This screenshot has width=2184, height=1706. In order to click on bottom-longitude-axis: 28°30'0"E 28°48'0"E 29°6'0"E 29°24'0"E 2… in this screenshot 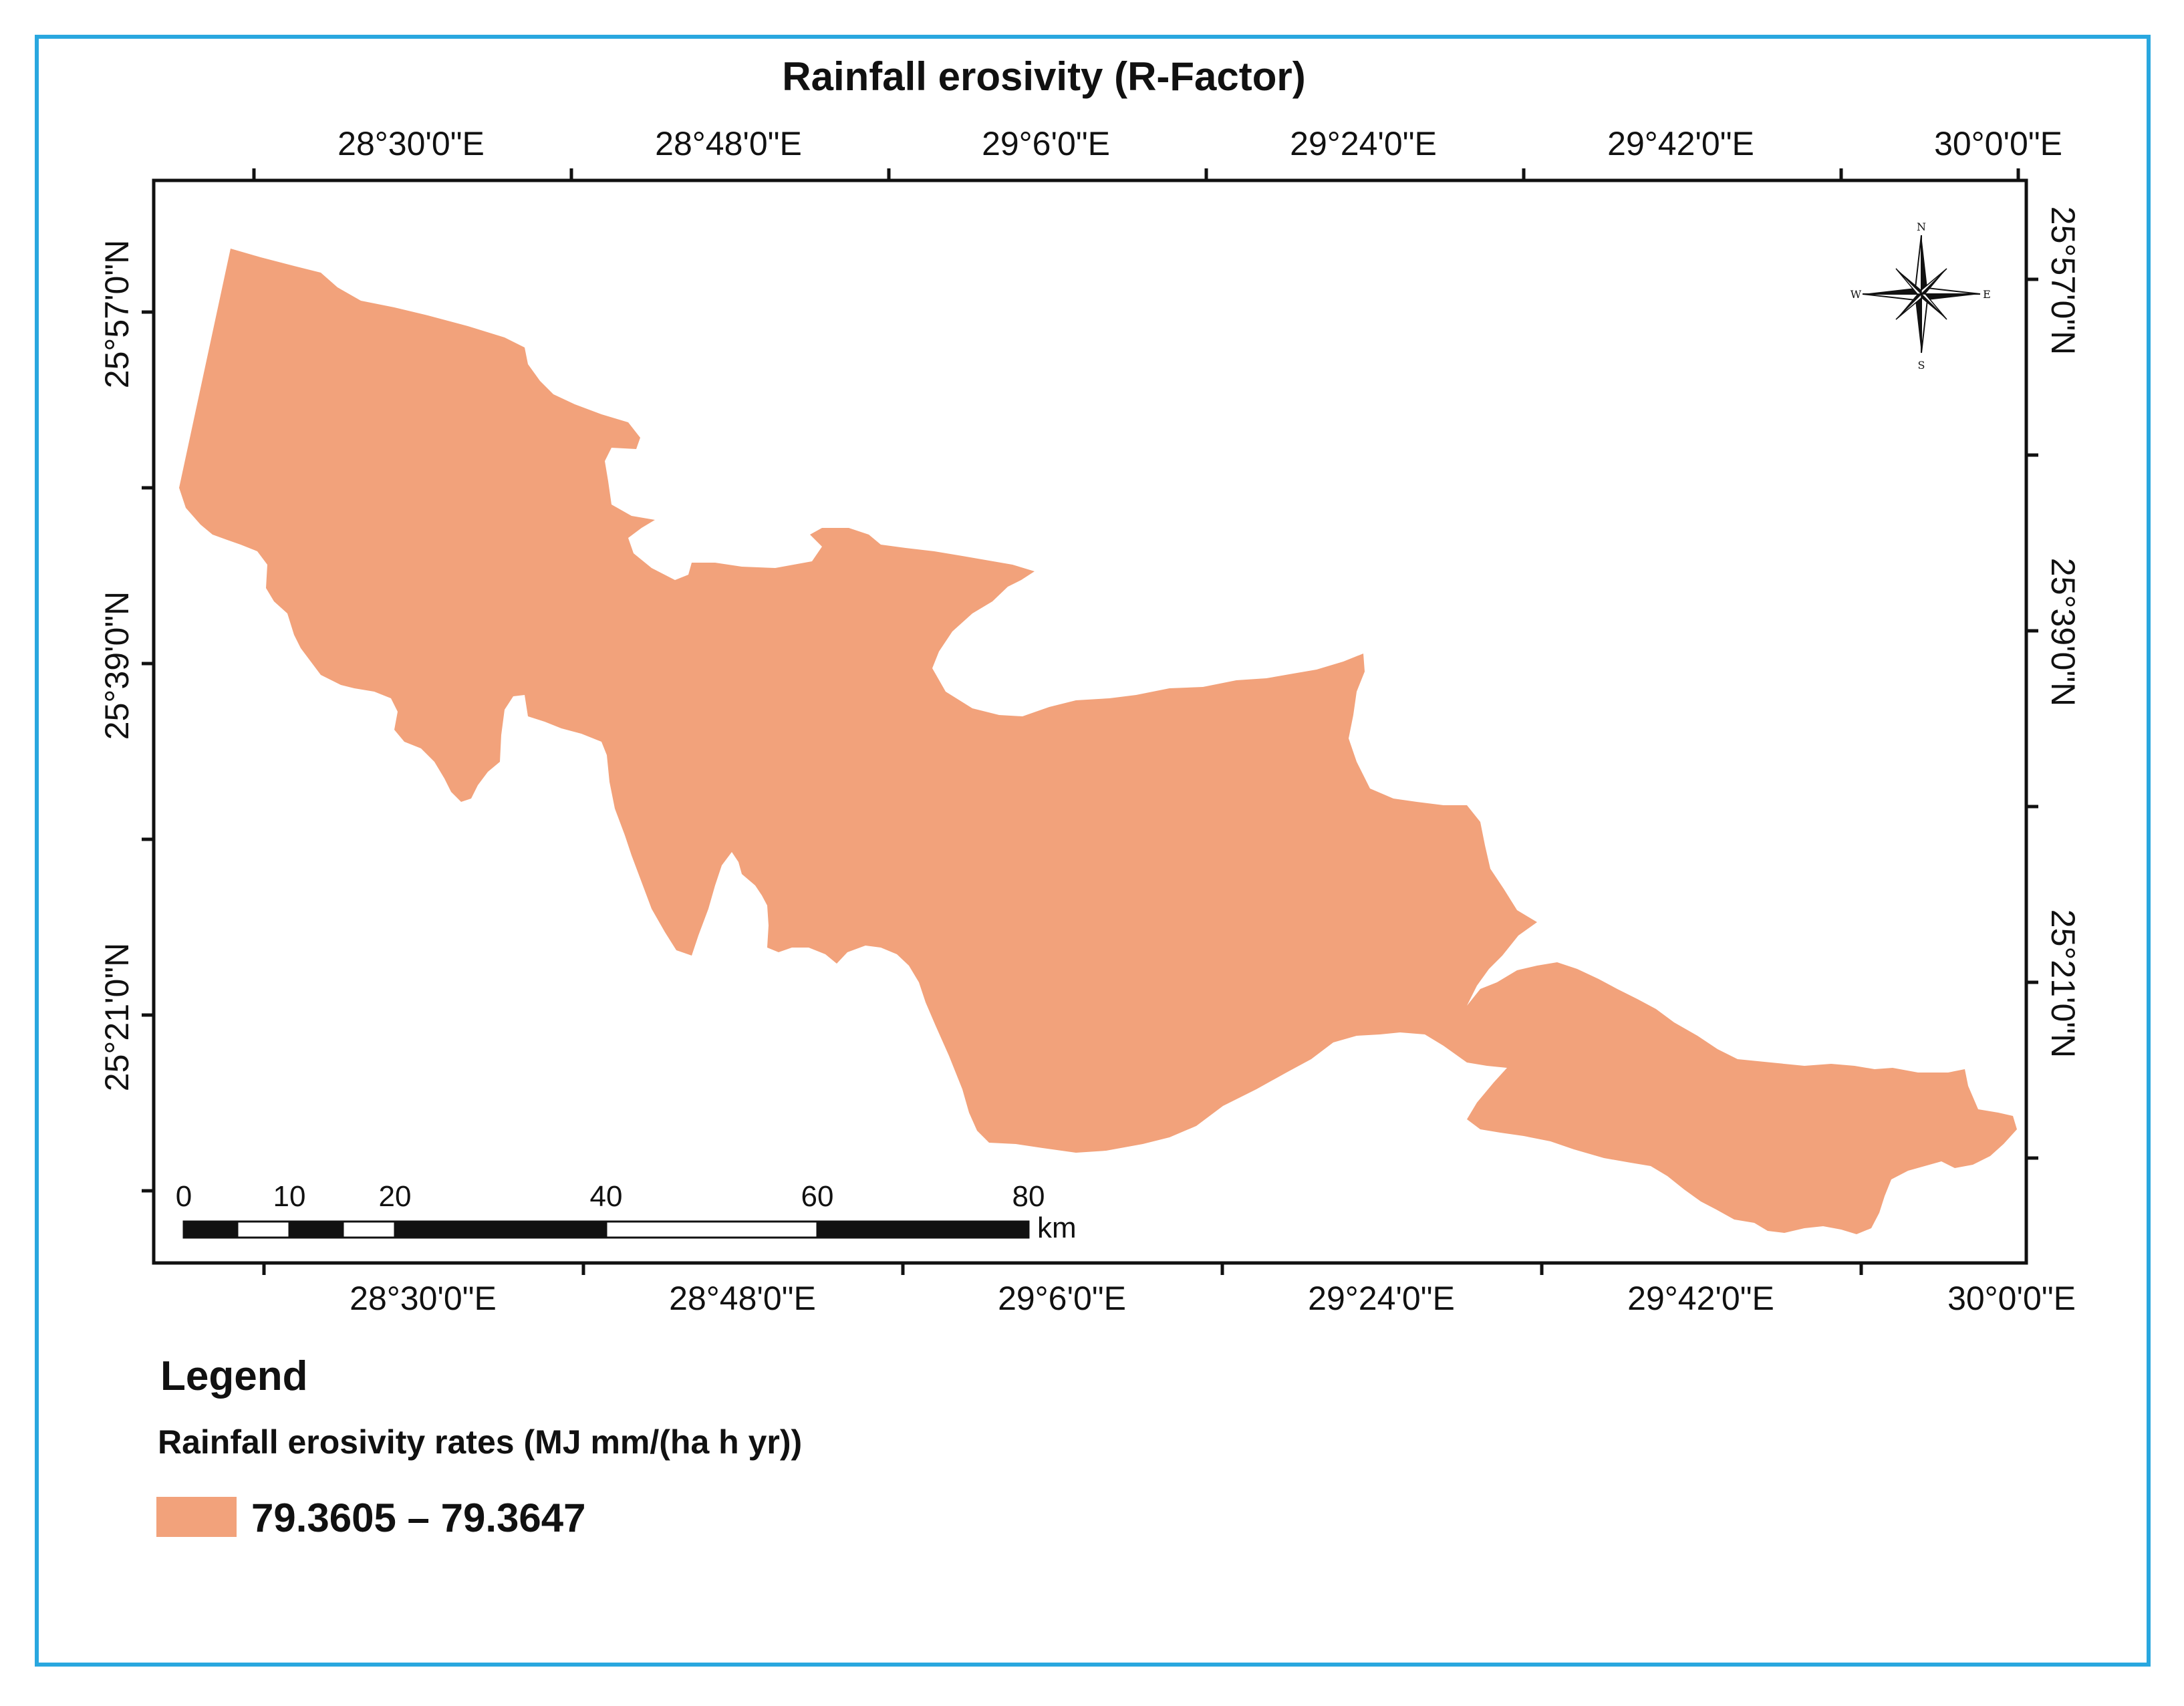, I will do `click(1169, 1290)`.